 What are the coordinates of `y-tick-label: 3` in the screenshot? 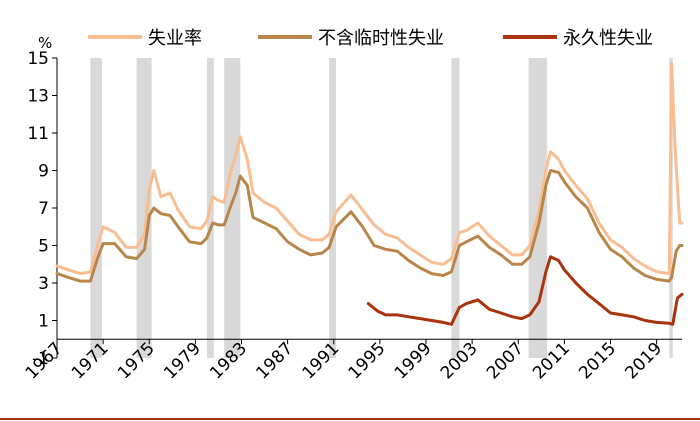 It's located at (43, 284).